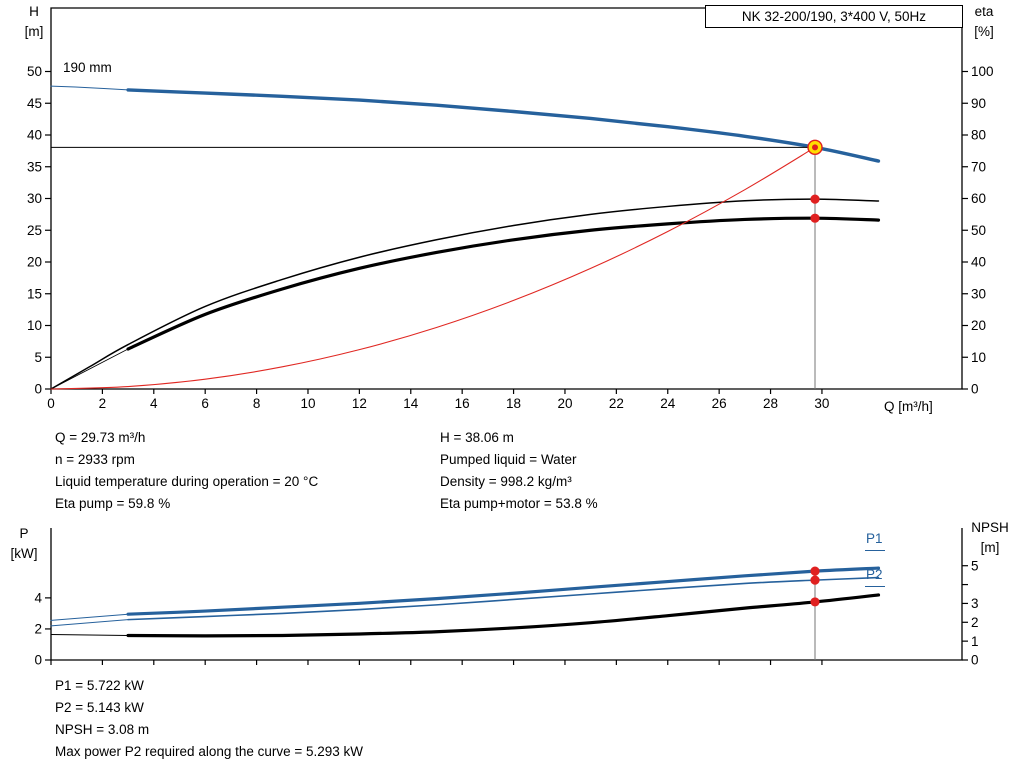  What do you see at coordinates (513, 403) in the screenshot?
I see `x-tick-label: 18` at bounding box center [513, 403].